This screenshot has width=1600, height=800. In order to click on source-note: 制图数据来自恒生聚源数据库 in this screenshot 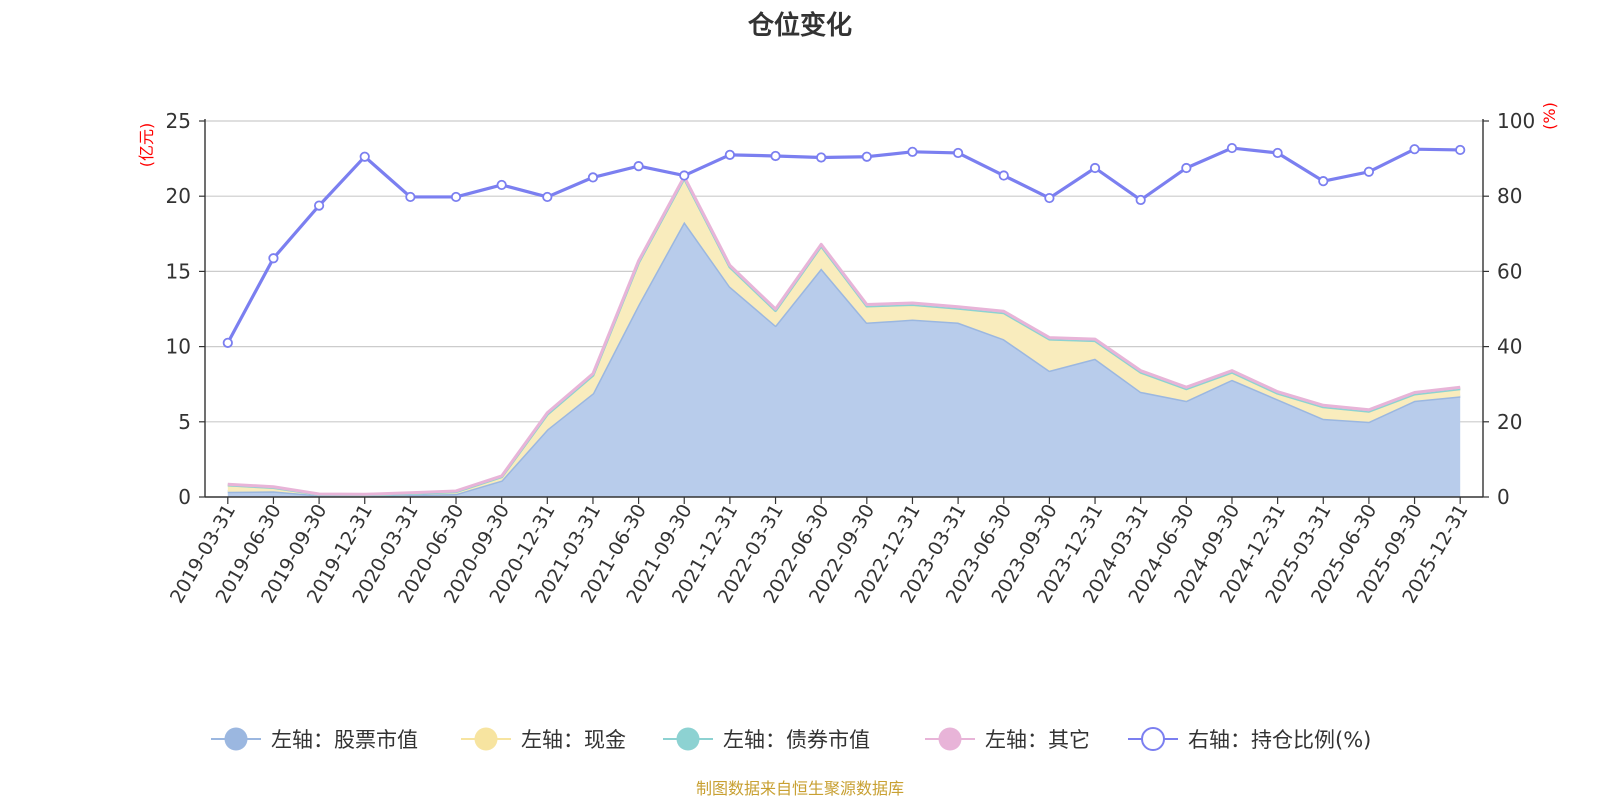, I will do `click(800, 788)`.